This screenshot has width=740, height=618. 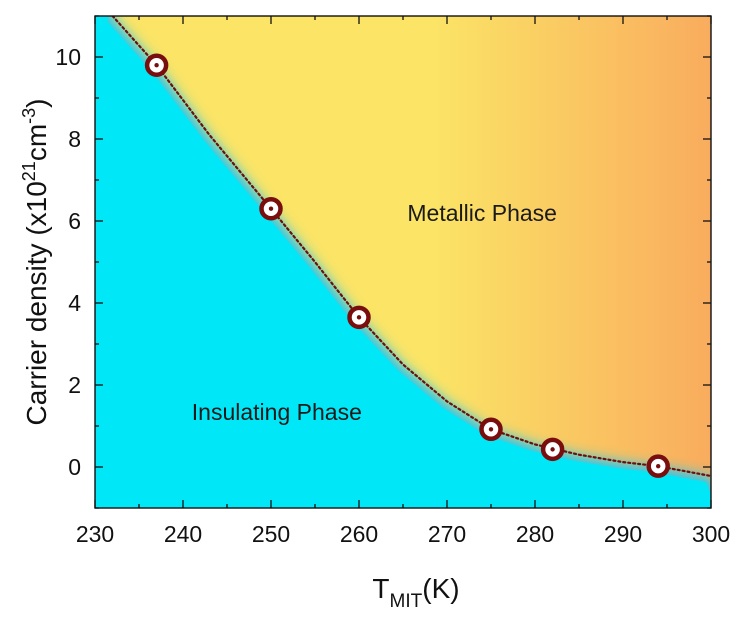 I want to click on x-axis-title-subscript: MIT, so click(x=406, y=601).